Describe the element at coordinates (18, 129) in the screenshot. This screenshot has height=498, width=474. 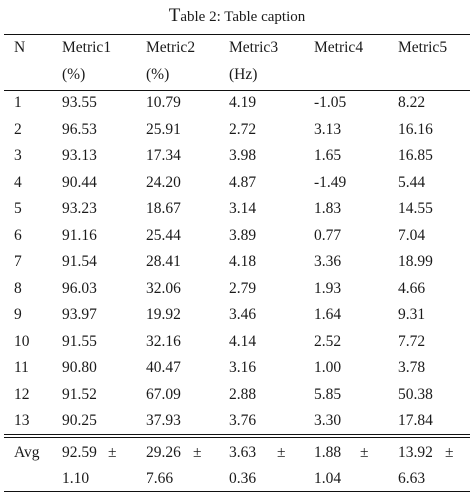
I see `table-cell-n: 2` at that location.